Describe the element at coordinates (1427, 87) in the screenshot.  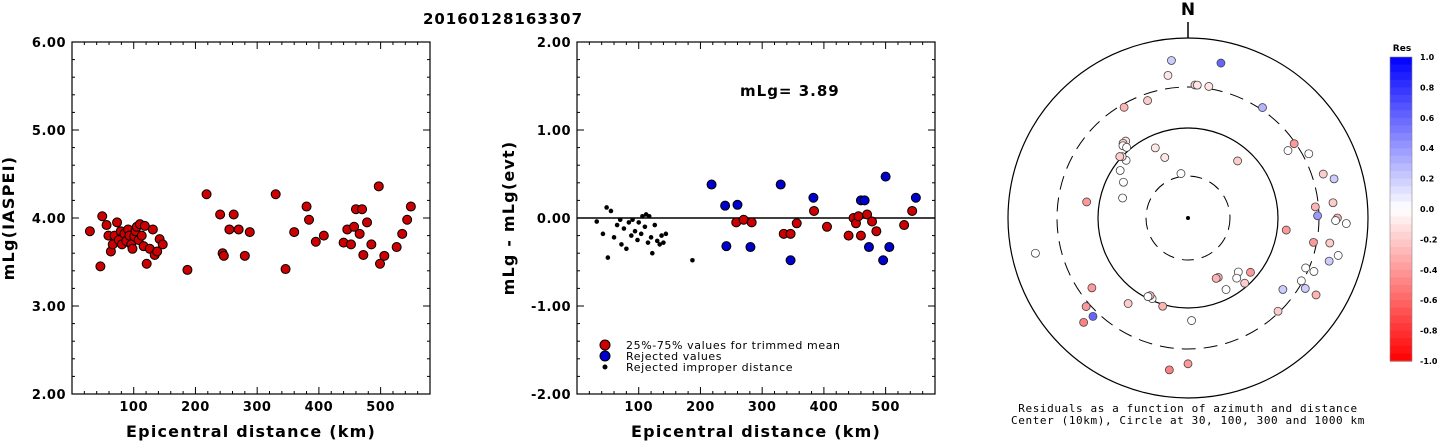
I see `colorbar-tick-label: 0.8` at that location.